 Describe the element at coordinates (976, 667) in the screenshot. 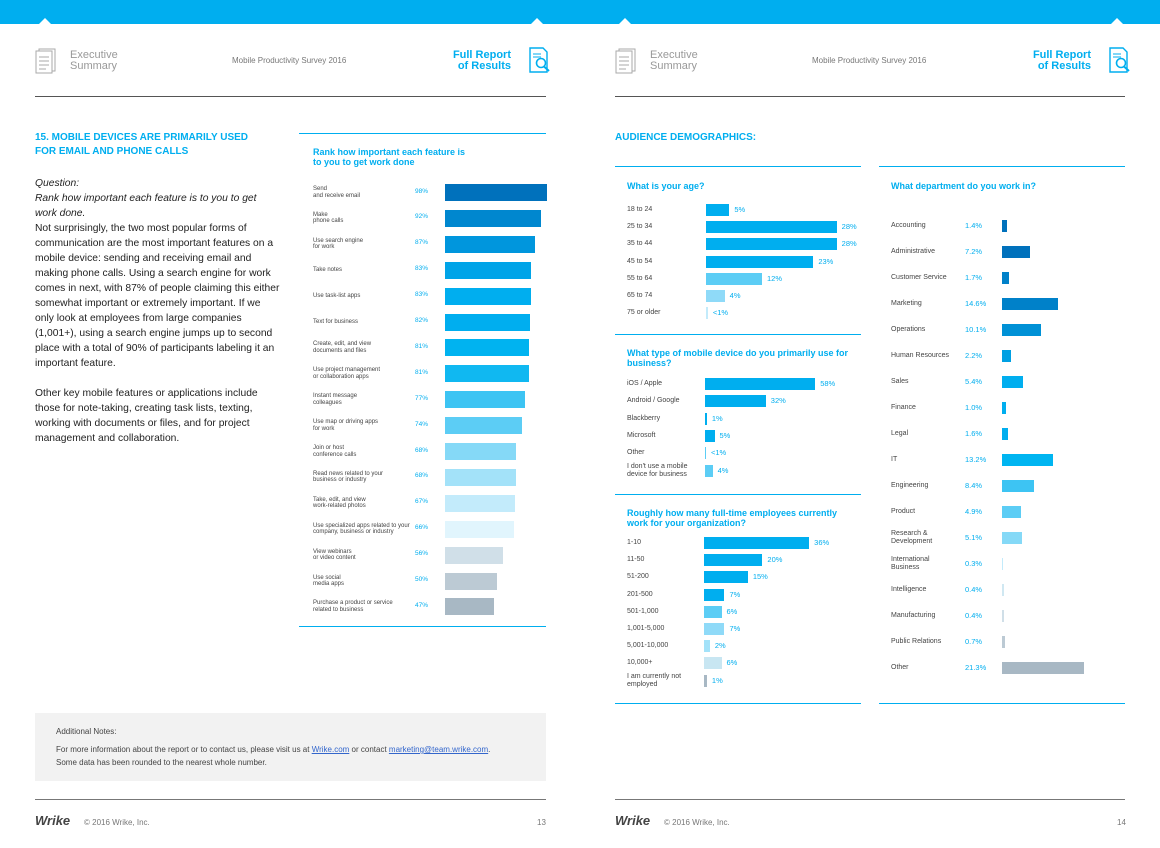

I see `chart-value-label: 21.3%` at that location.